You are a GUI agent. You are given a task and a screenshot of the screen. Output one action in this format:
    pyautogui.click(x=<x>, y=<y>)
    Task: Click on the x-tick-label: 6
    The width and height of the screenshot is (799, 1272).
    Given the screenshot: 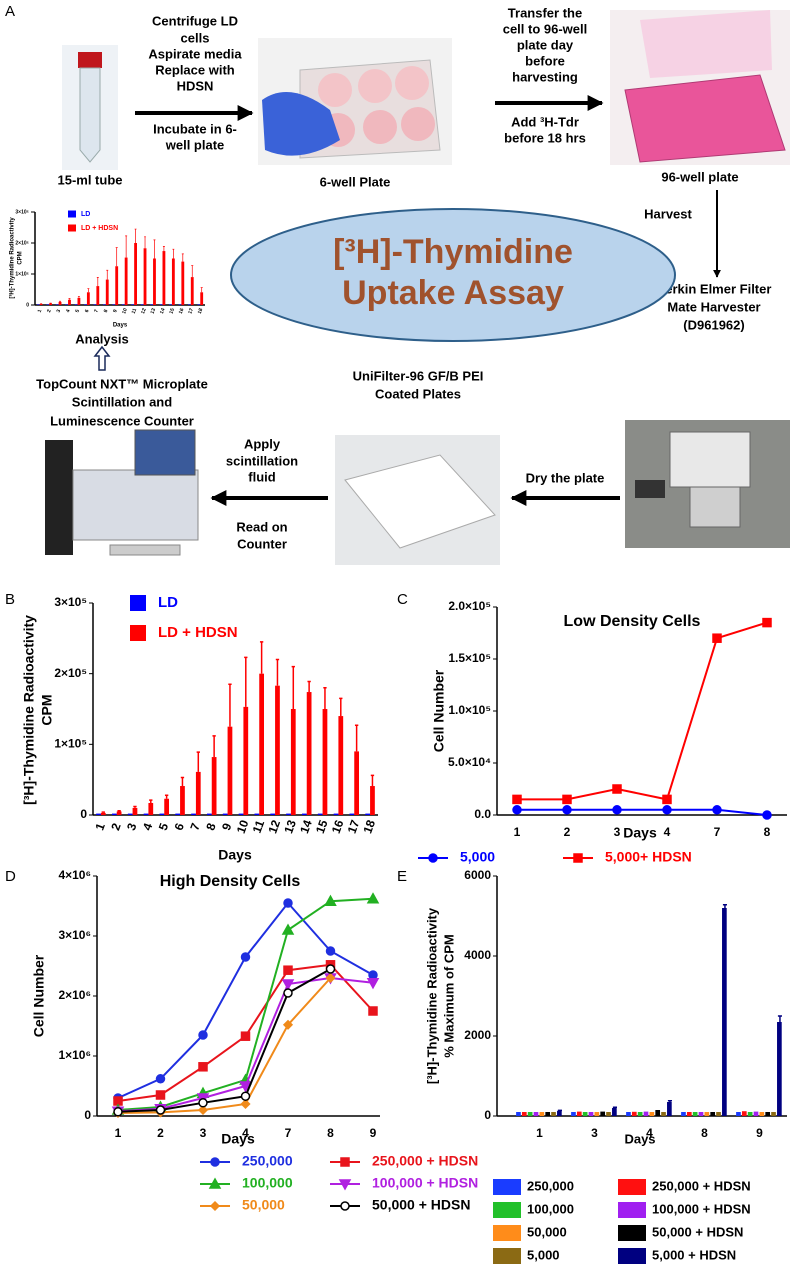 What is the action you would take?
    pyautogui.click(x=180, y=826)
    